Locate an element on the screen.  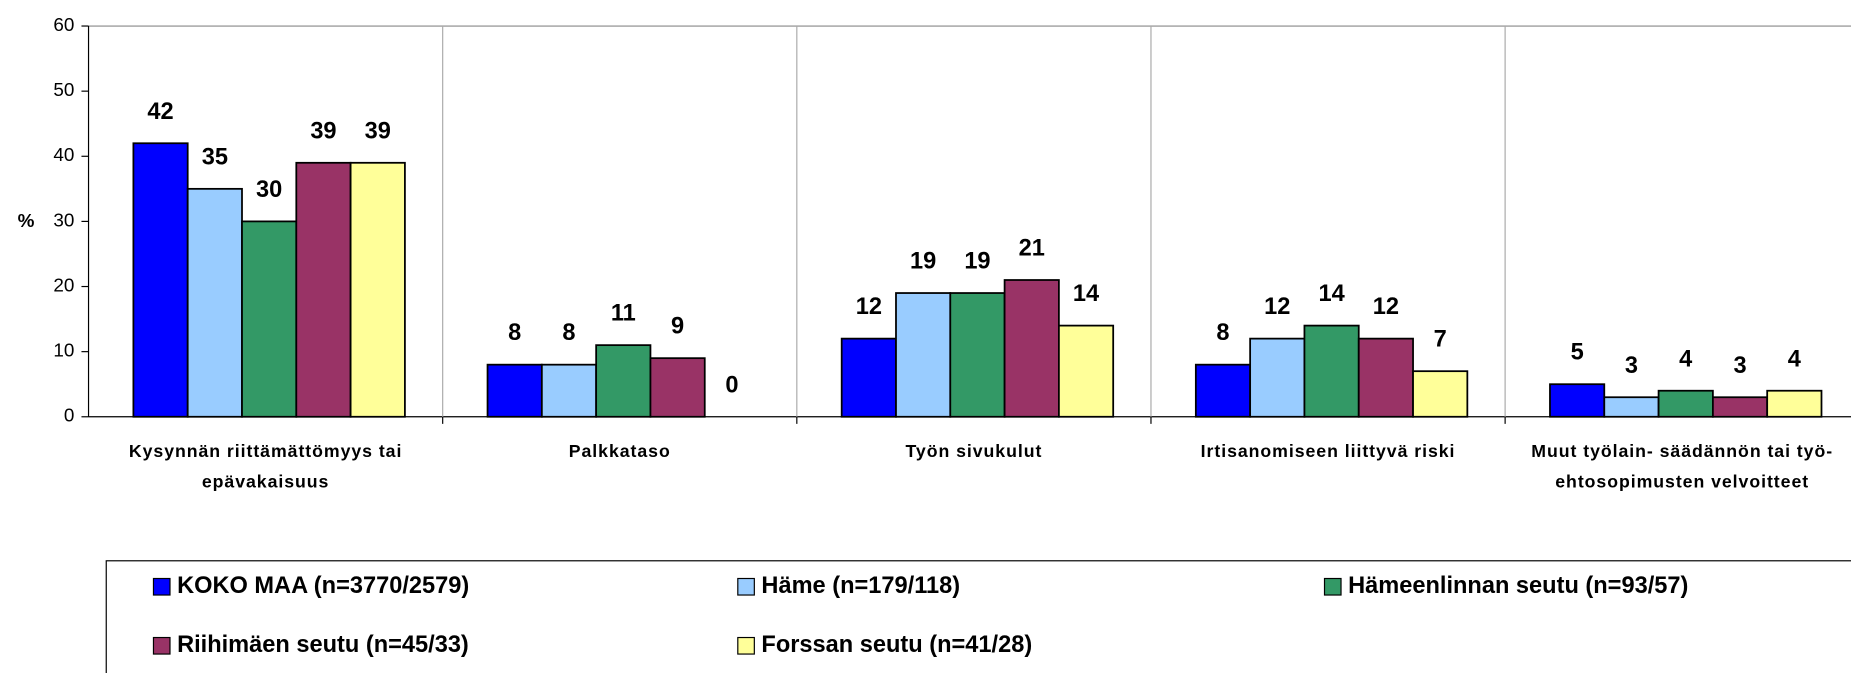
category-label-box: Työn sivukulut is located at coordinates (974, 451).